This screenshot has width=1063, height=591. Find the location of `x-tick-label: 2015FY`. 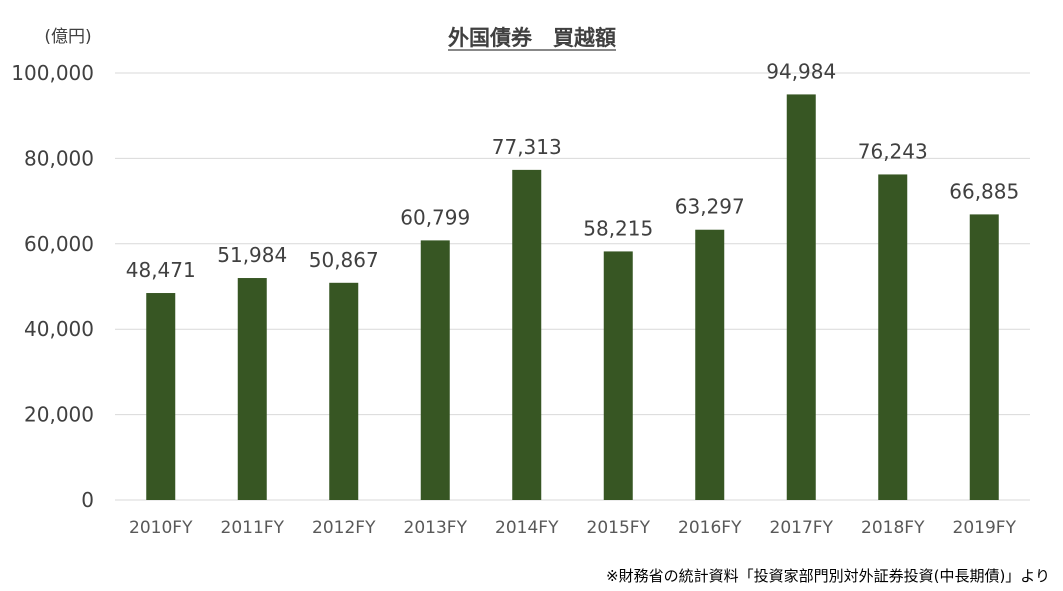

x-tick-label: 2015FY is located at coordinates (619, 528).